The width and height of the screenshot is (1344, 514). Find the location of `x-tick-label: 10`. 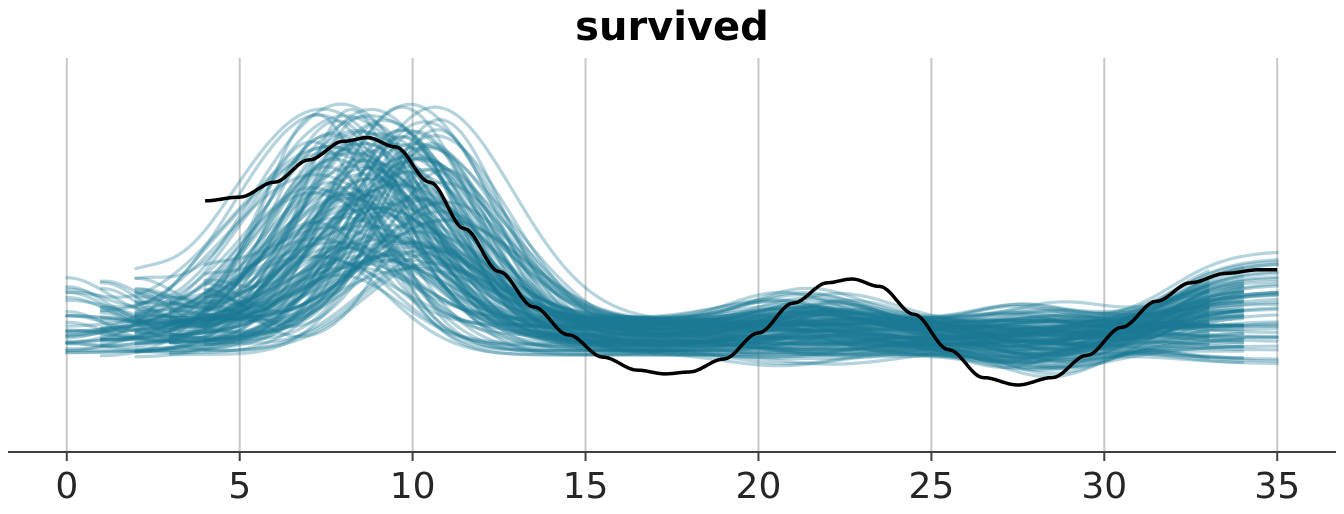

x-tick-label: 10 is located at coordinates (413, 486).